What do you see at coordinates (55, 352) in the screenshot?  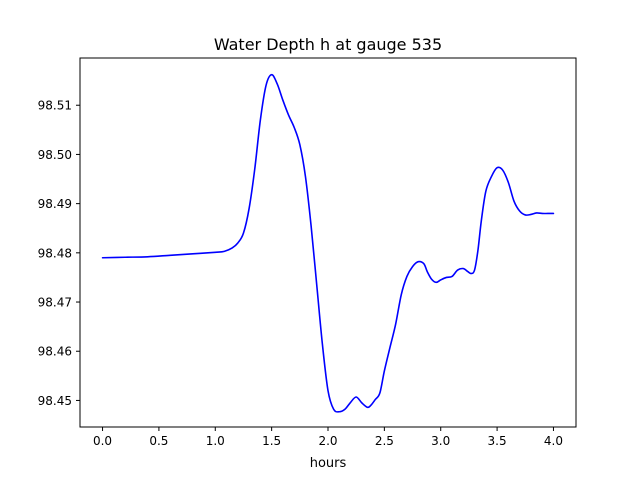 I see `y-tick-label: 98.46` at bounding box center [55, 352].